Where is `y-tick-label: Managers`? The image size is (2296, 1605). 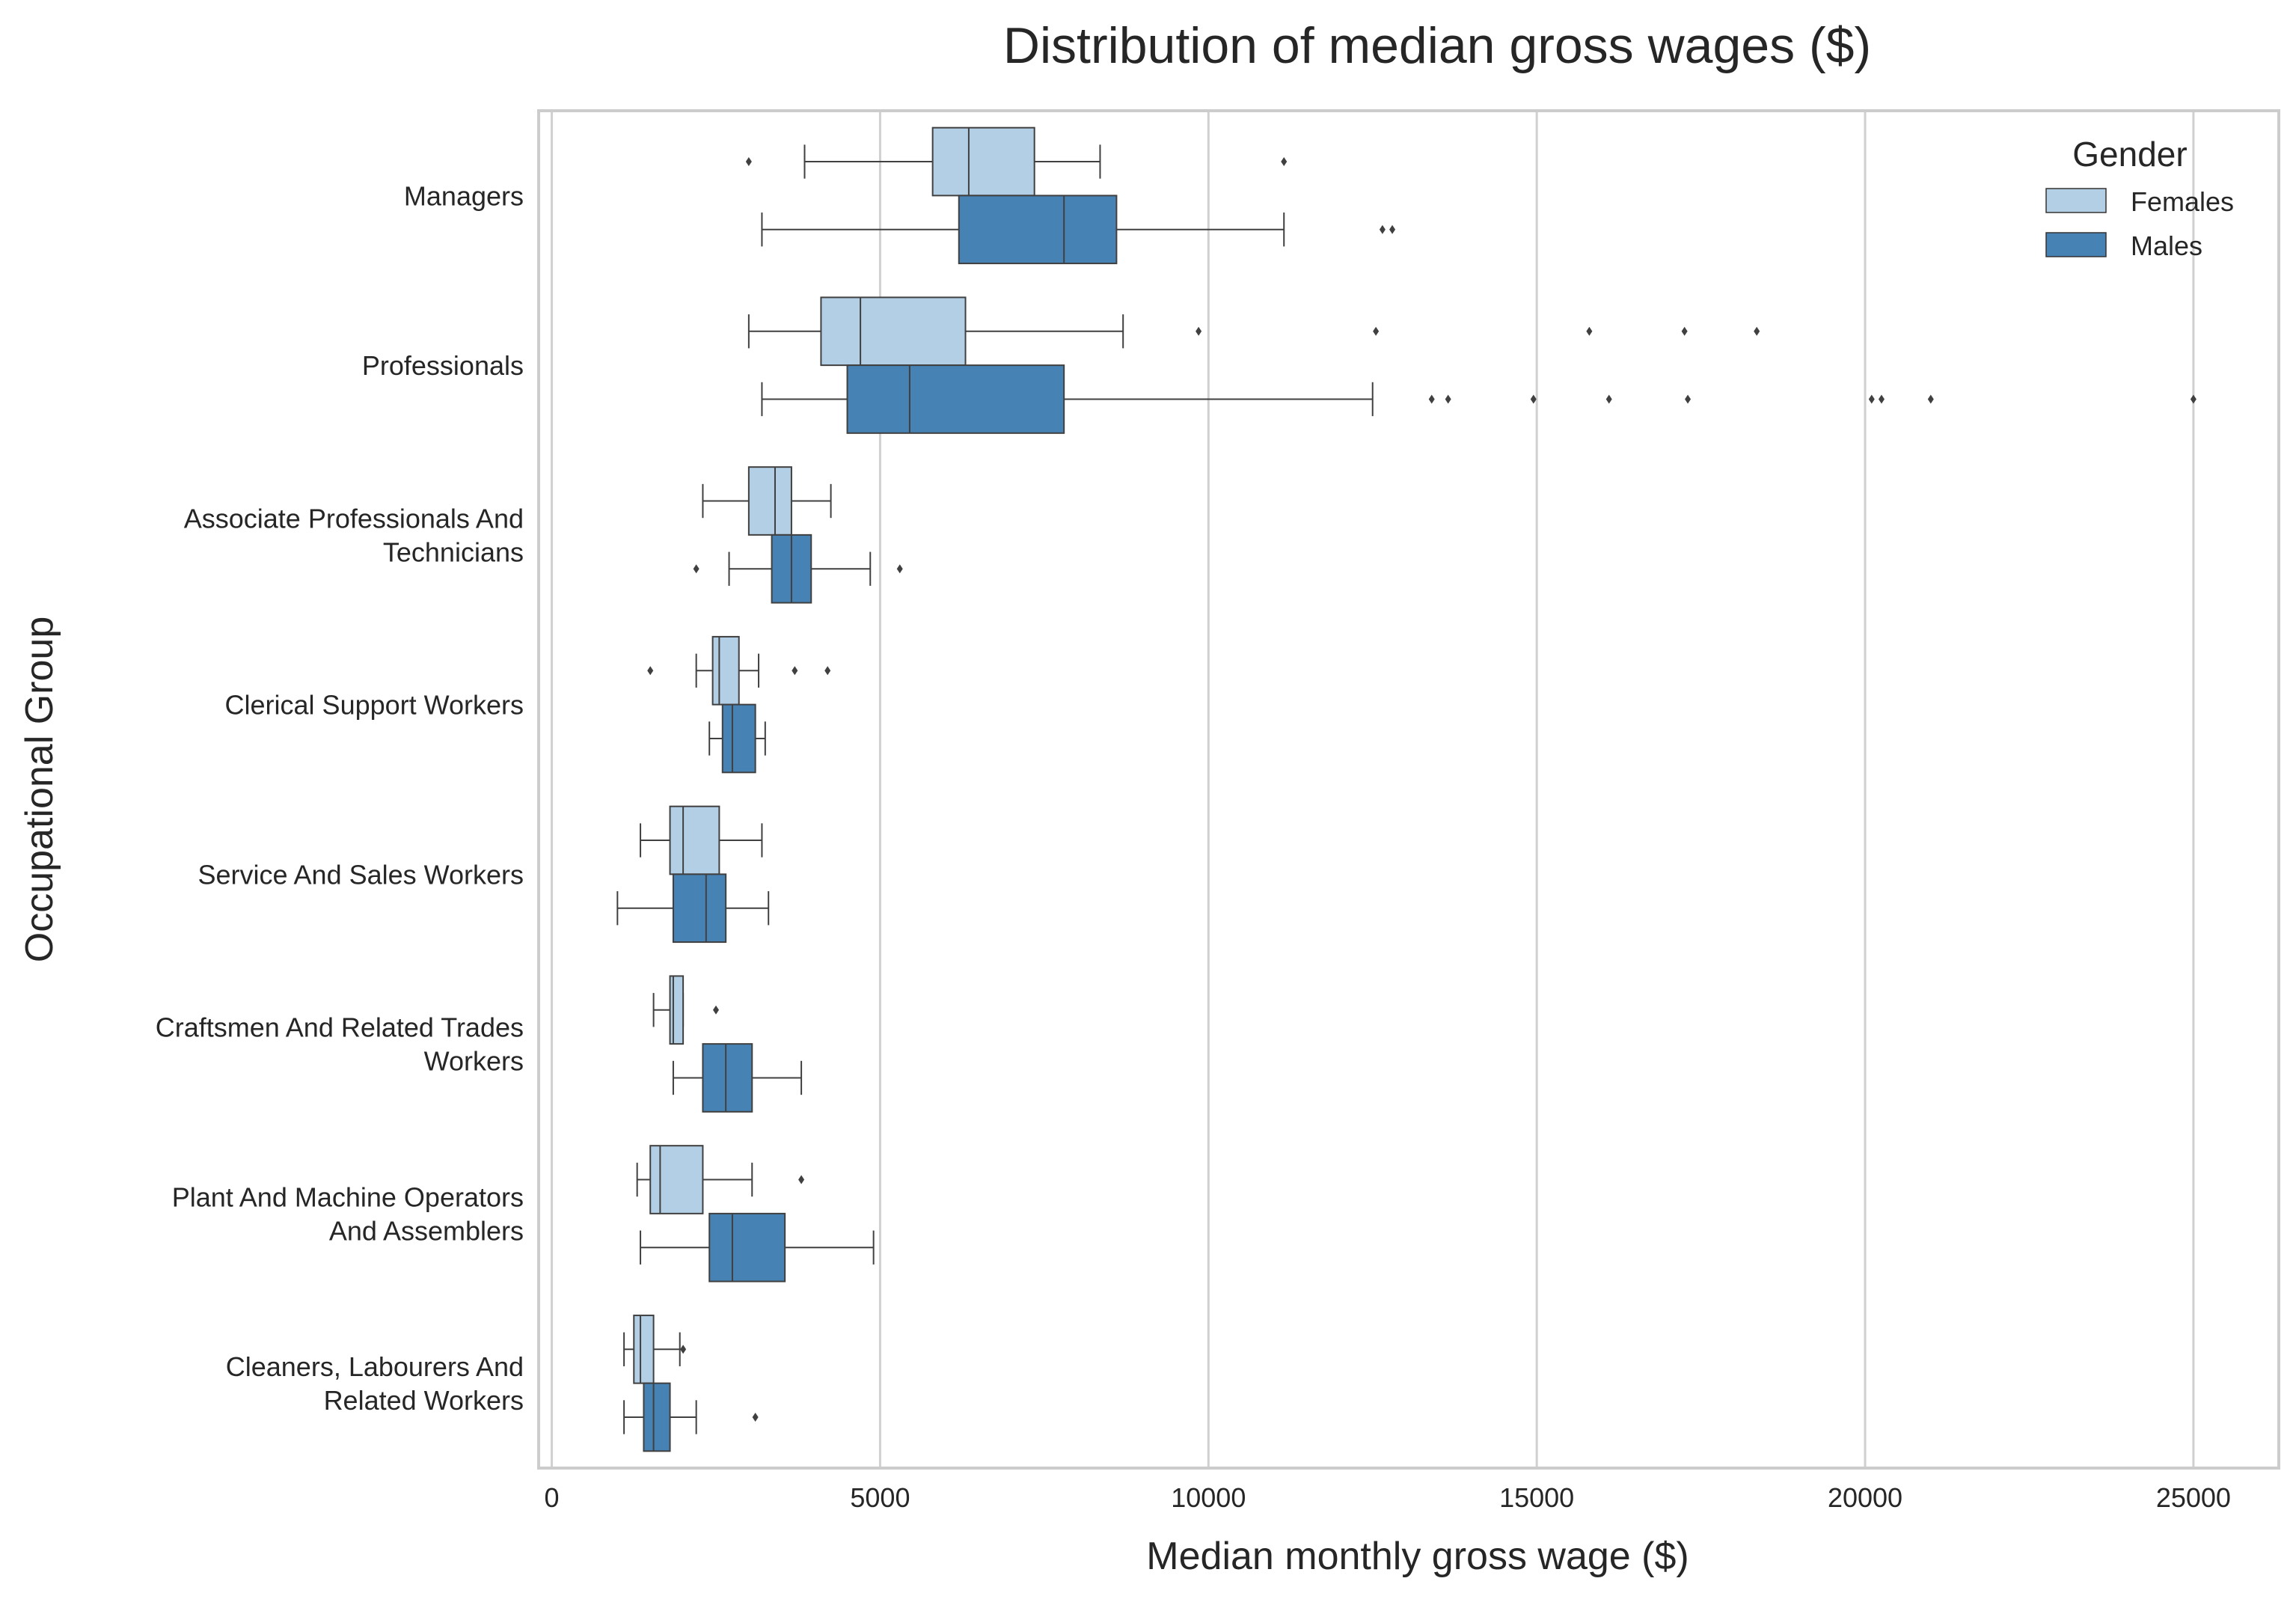
y-tick-label: Managers is located at coordinates (464, 195).